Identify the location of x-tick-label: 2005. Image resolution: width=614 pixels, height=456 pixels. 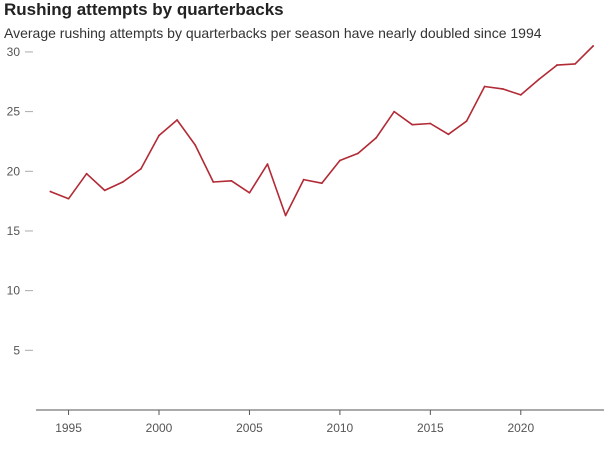
(249, 428).